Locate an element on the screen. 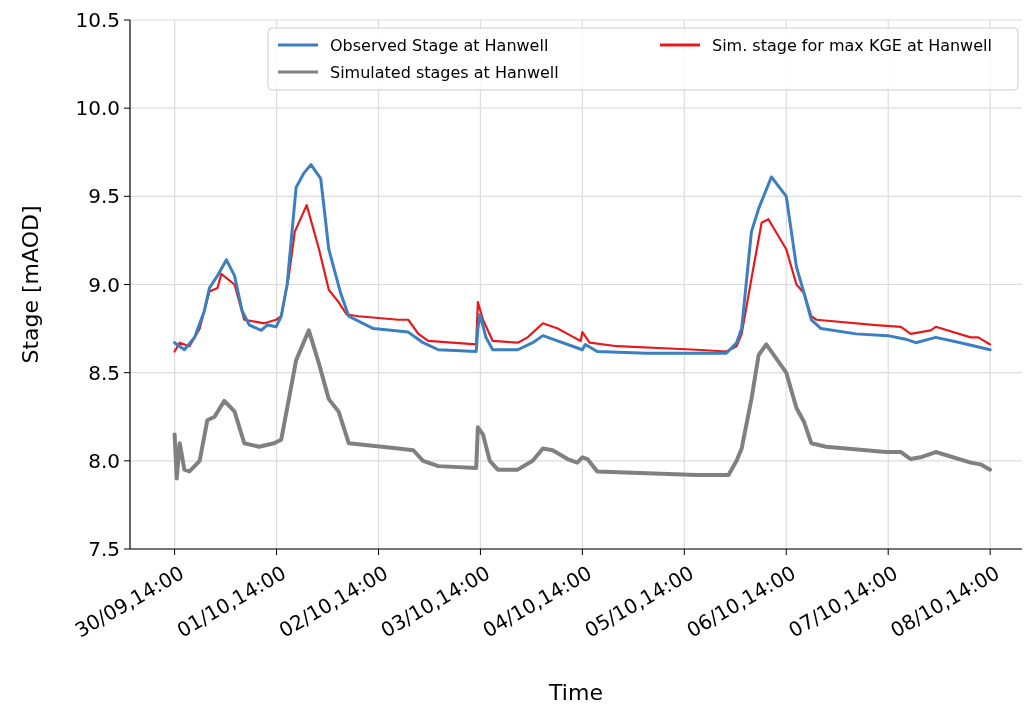 The image size is (1027, 708). legend-label: Sim. stage for max KGE at Hanwell is located at coordinates (852, 45).